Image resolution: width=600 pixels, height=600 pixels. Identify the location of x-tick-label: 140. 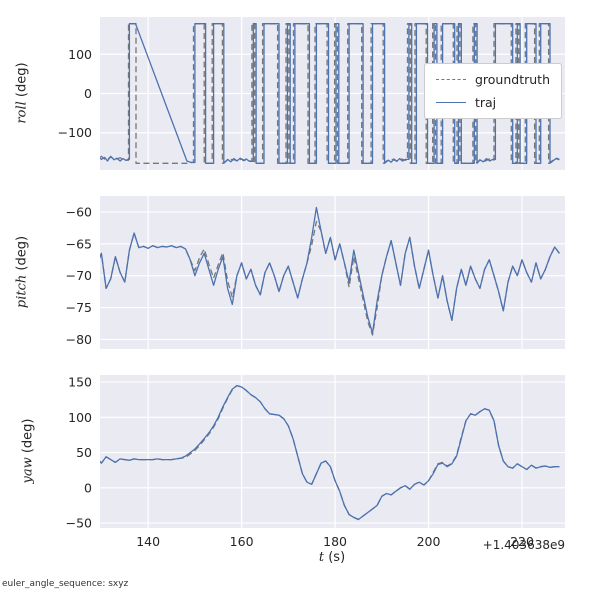
(148, 541).